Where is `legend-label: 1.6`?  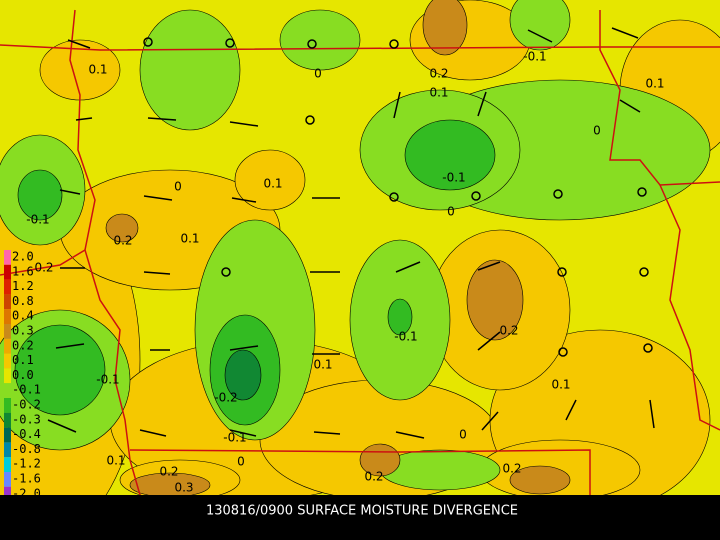 legend-label: 1.6 is located at coordinates (23, 271).